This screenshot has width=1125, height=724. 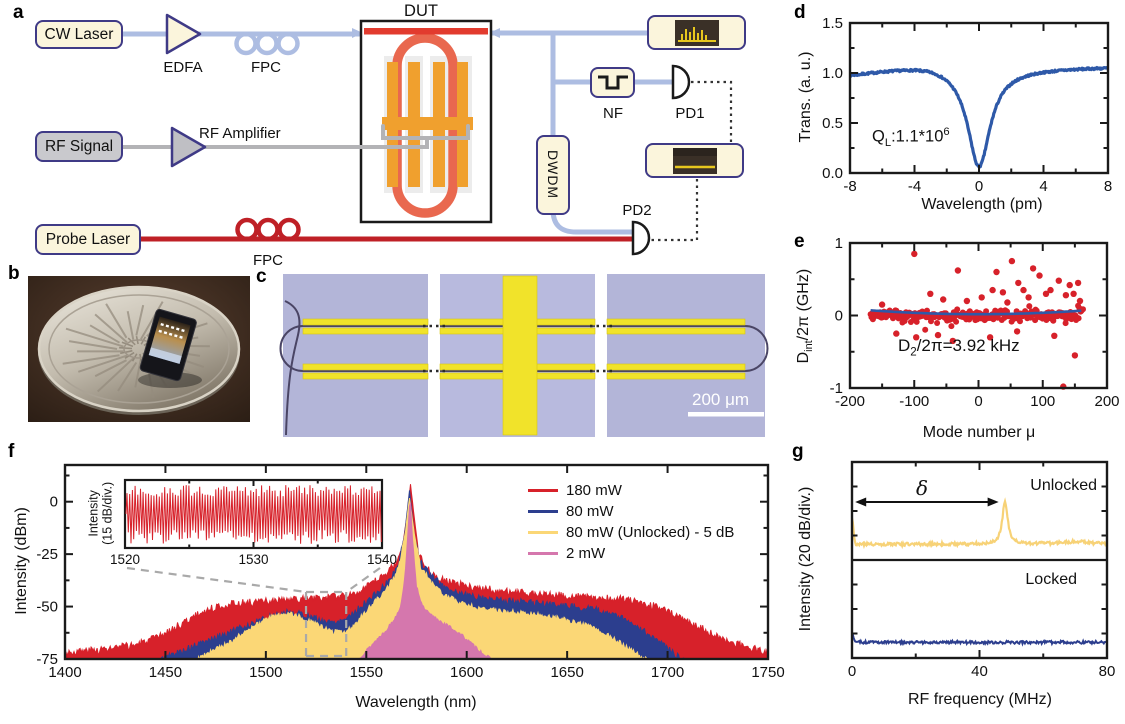 I want to click on x-tick-label: 40, so click(x=979, y=671).